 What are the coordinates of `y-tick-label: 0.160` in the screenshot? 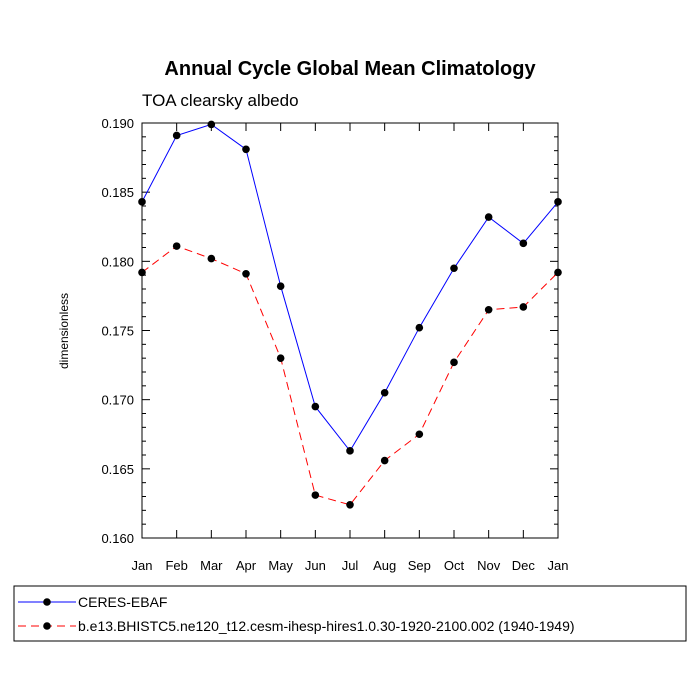 It's located at (117, 538).